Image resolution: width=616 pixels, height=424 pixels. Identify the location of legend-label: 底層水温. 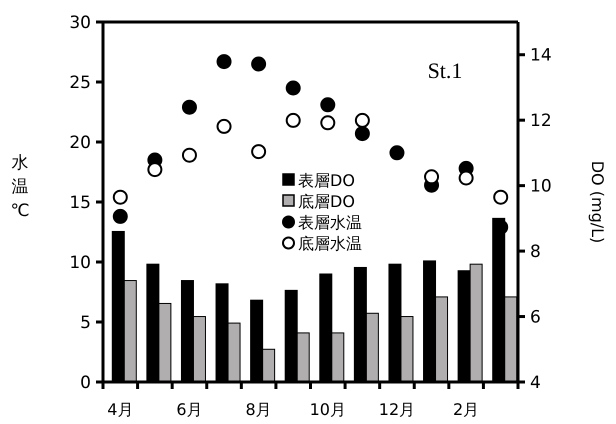
(330, 243).